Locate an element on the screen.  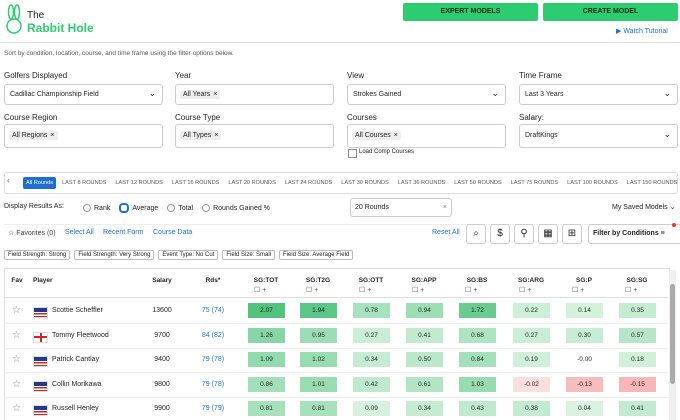
stat-cell: 0.61 is located at coordinates (424, 384).